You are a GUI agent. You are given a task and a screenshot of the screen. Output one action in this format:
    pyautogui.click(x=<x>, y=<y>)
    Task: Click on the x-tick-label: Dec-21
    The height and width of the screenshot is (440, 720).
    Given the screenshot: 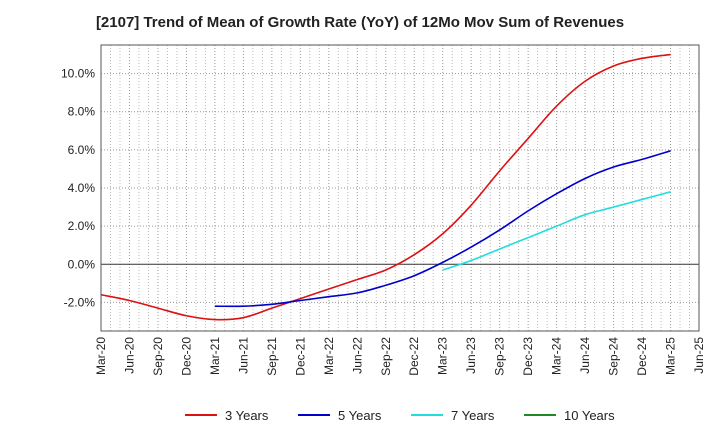 What is the action you would take?
    pyautogui.click(x=300, y=356)
    